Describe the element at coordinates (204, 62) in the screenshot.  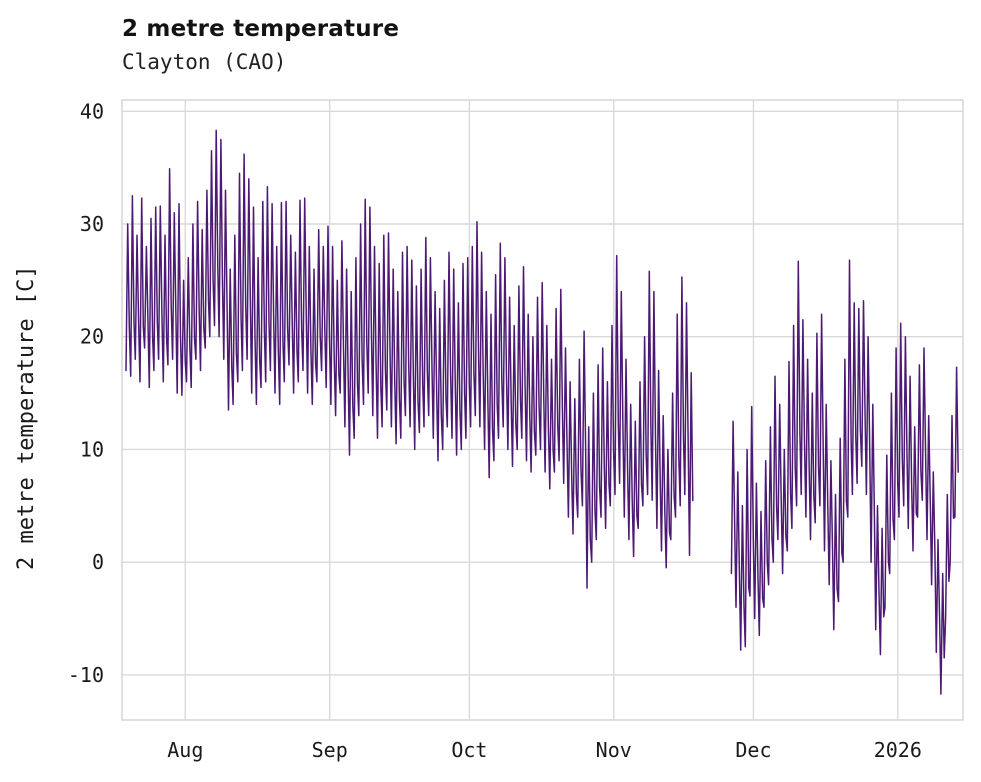
I see `chart-subtitle: Clayton (CAO)` at that location.